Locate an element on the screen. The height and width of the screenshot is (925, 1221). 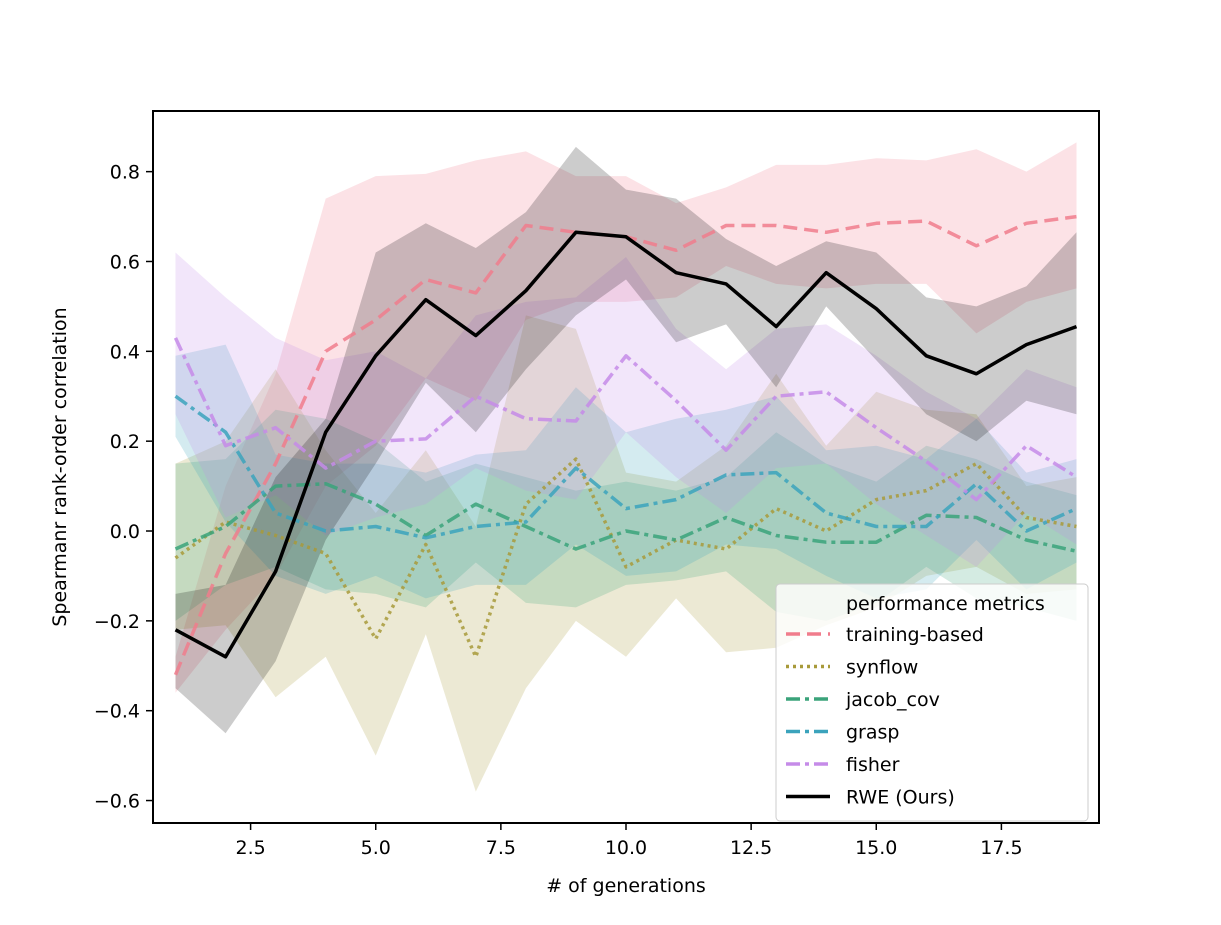
series-line-fisher is located at coordinates (625, 419).